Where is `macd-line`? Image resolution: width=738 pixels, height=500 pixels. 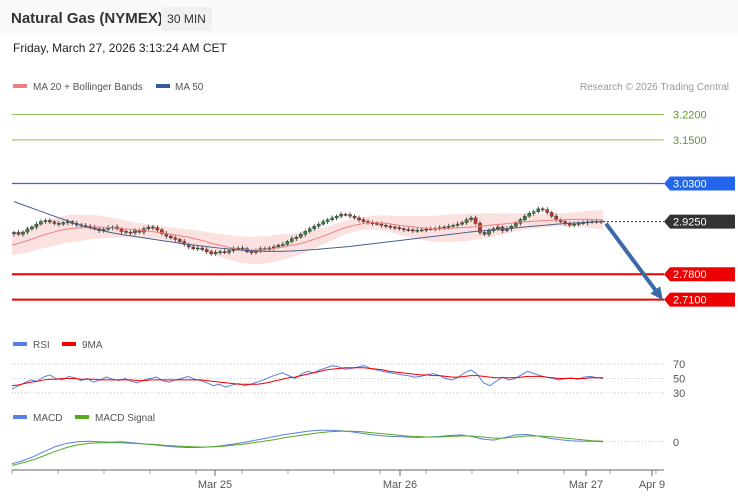 macd-line is located at coordinates (307, 447).